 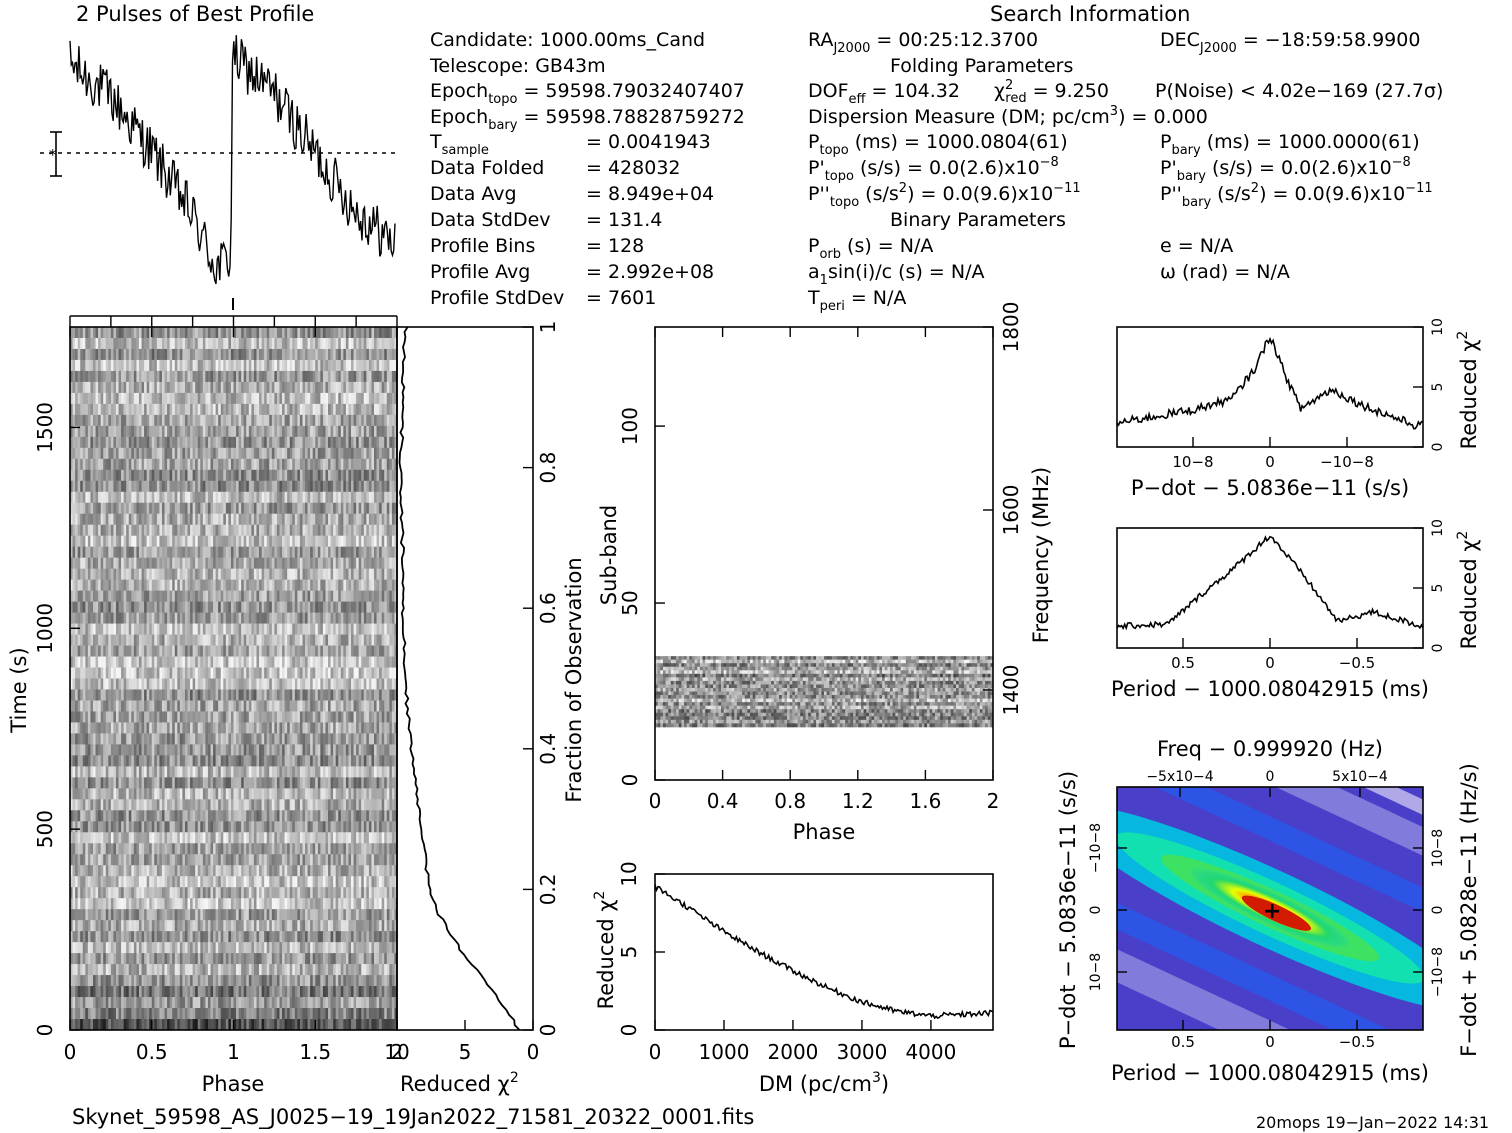 What do you see at coordinates (944, 195) in the screenshot?
I see `info-pddot-topo: P''topo (s/s2) = 0.0(9.6)x10−11` at bounding box center [944, 195].